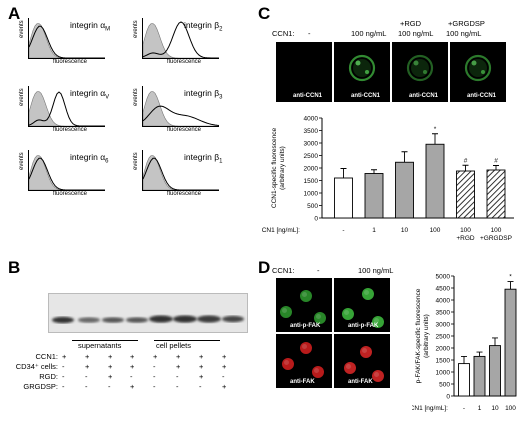 Image resolution: width=520 pixels, height=425 pixels. What do you see at coordinates (154, 366) in the screenshot?
I see `blot-cell-1-4: -` at bounding box center [154, 366].